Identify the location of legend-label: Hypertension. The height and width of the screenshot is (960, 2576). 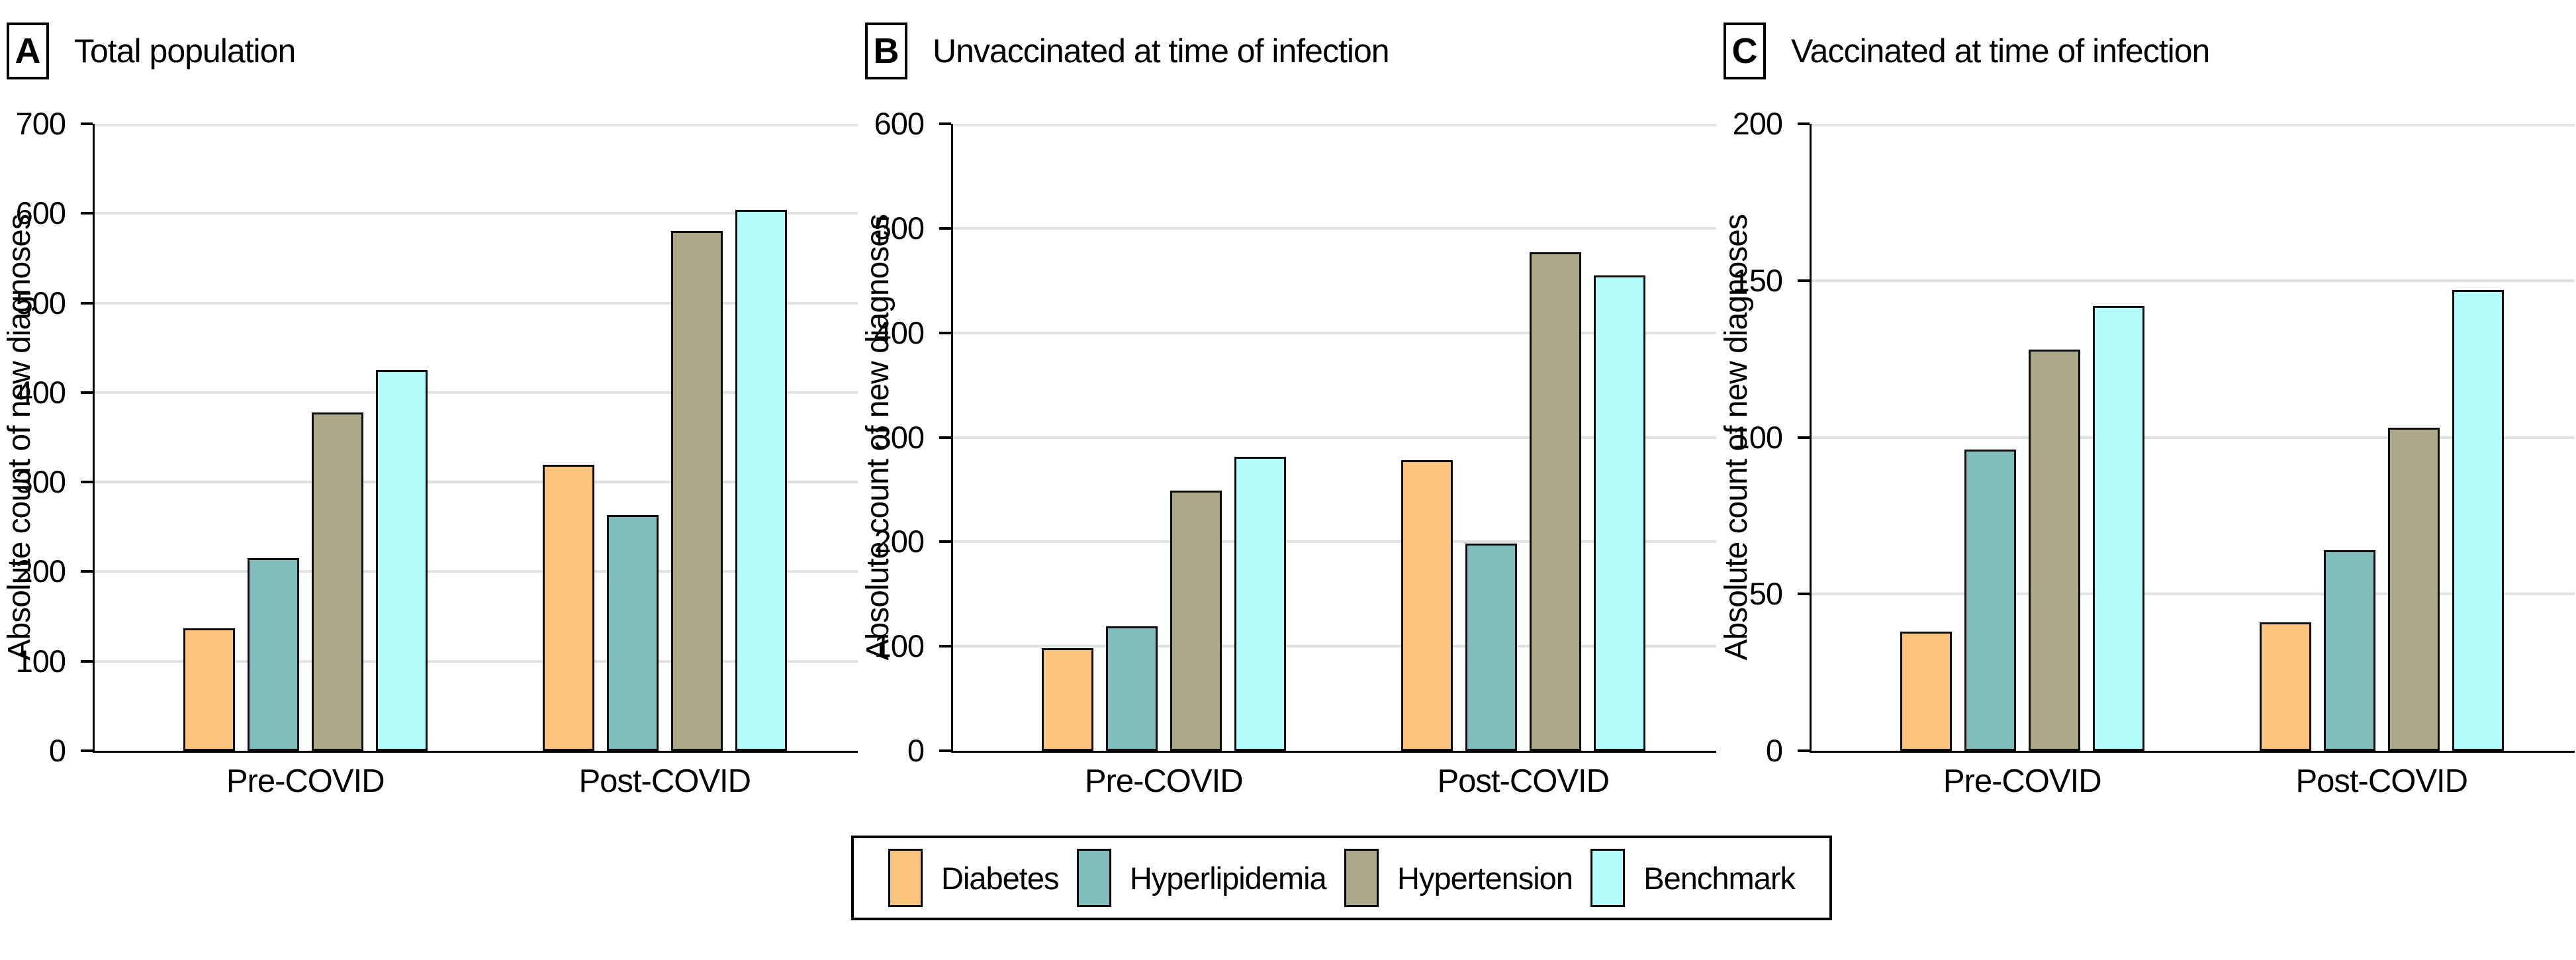
(1485, 878).